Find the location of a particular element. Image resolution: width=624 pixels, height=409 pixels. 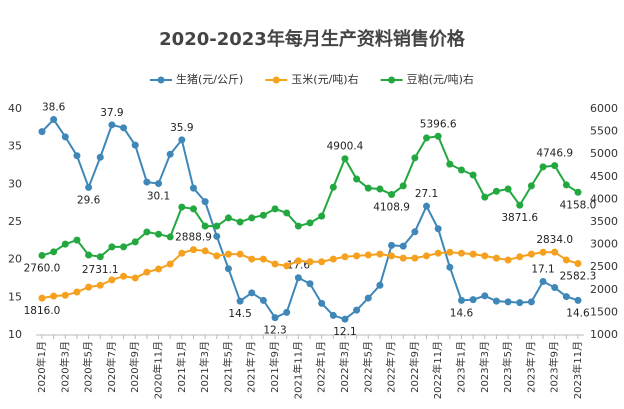

data-label: 2731.1 is located at coordinates (100, 270).